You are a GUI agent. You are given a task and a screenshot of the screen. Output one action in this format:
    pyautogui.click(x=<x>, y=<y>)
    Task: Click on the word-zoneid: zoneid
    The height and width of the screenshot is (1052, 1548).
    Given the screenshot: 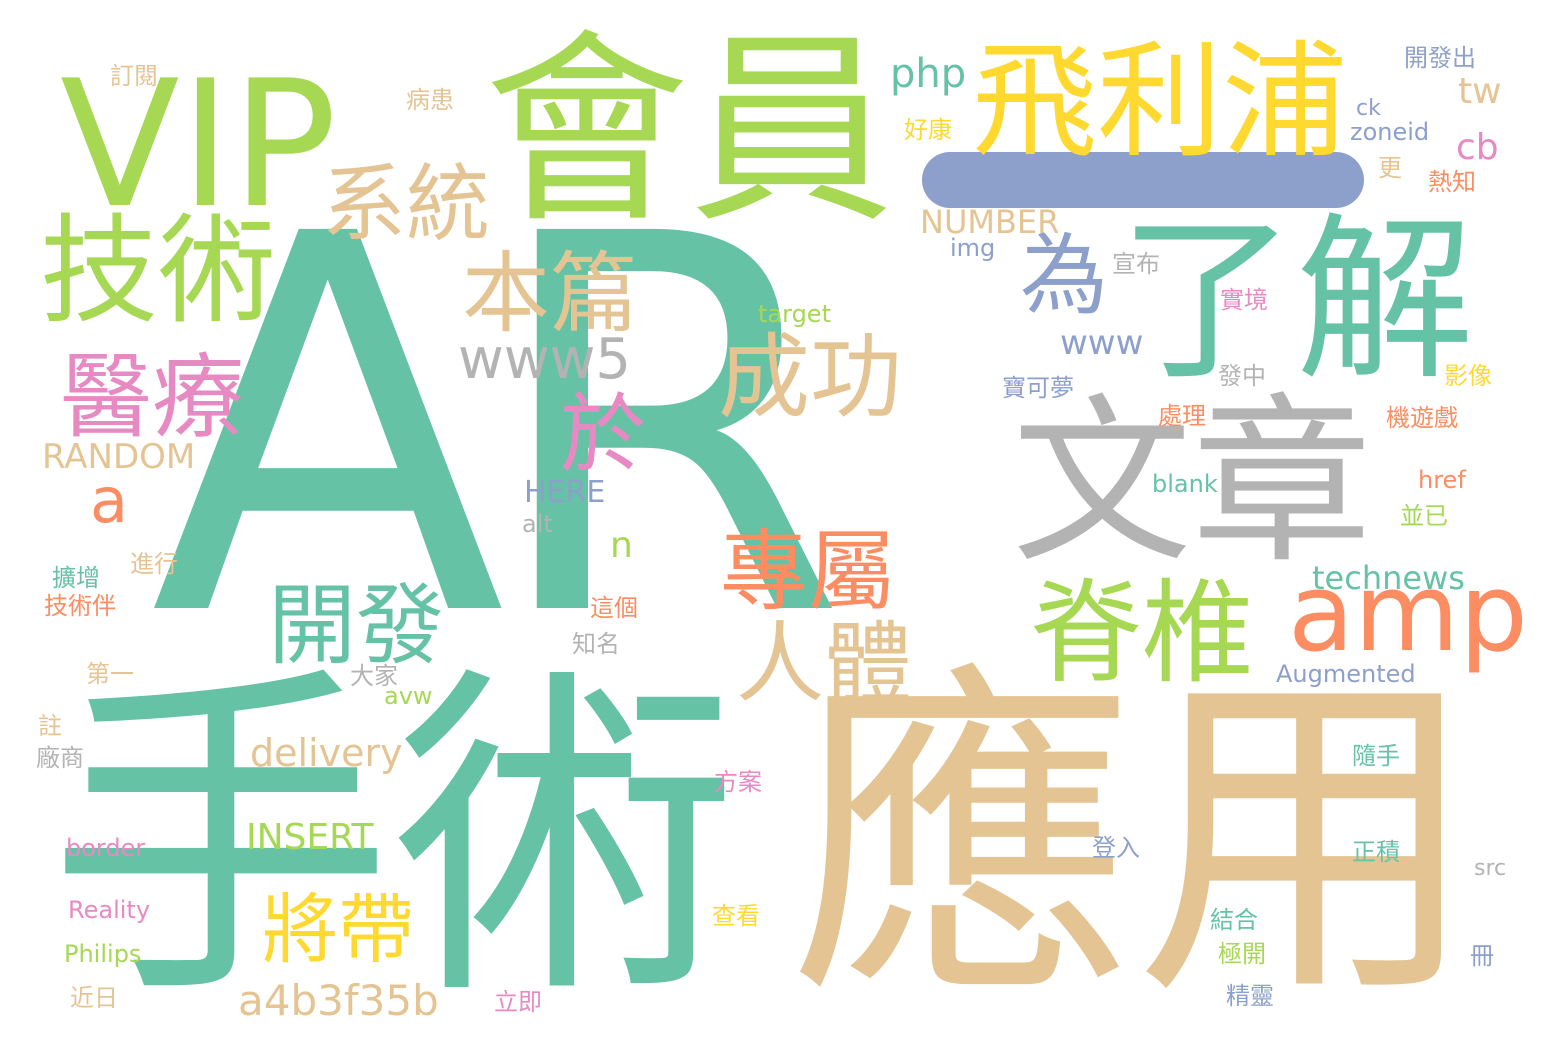 What is the action you would take?
    pyautogui.click(x=1390, y=132)
    